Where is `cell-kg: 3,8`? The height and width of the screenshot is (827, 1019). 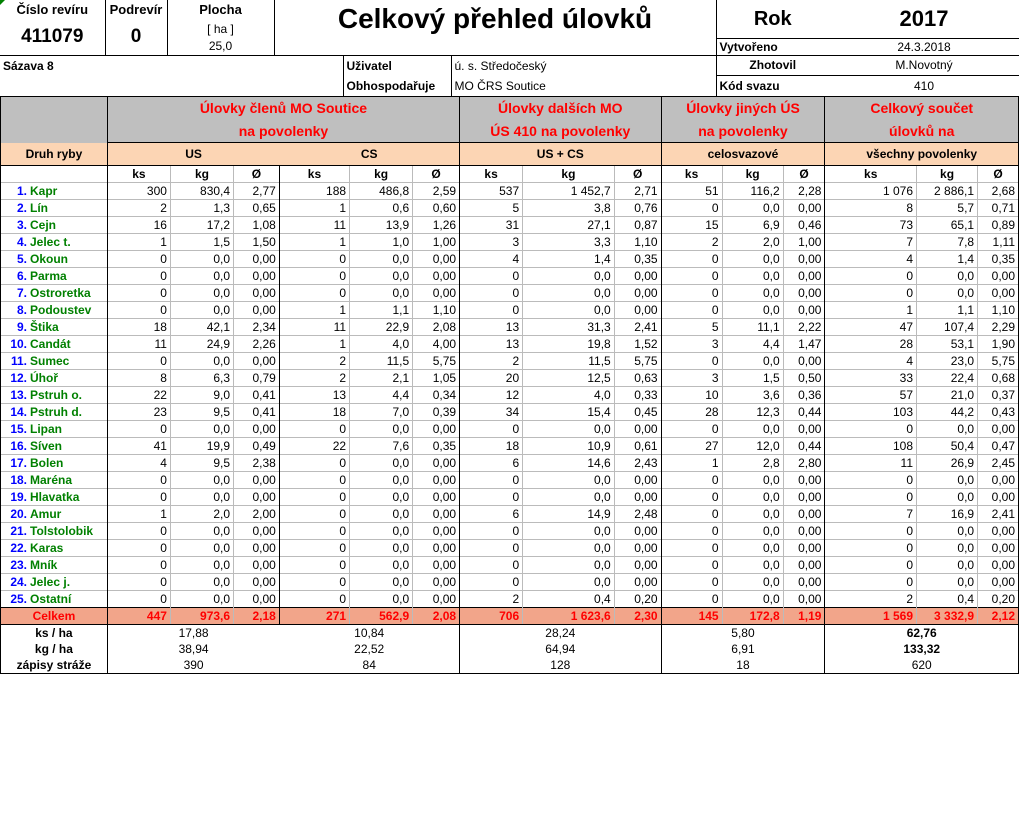
cell-kg: 3,8 is located at coordinates (568, 207).